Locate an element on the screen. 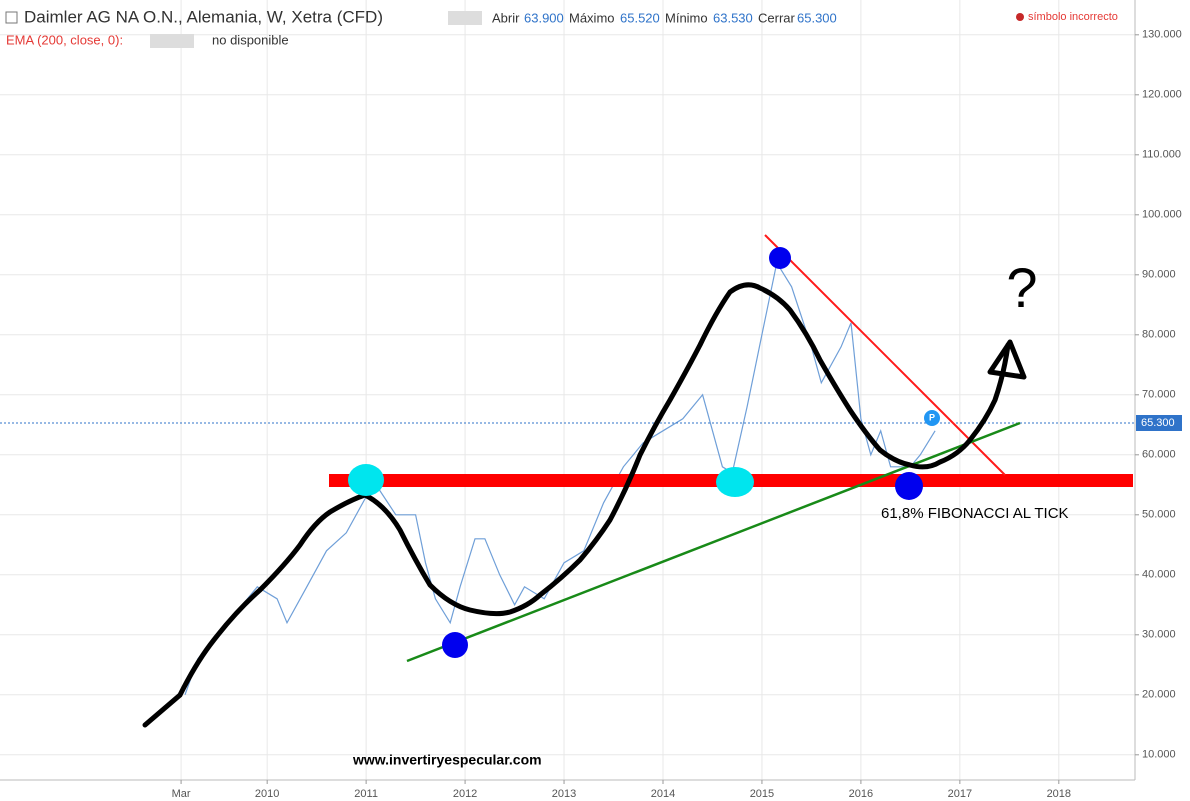 This screenshot has width=1190, height=801. x-tick-label: 2017 is located at coordinates (960, 794).